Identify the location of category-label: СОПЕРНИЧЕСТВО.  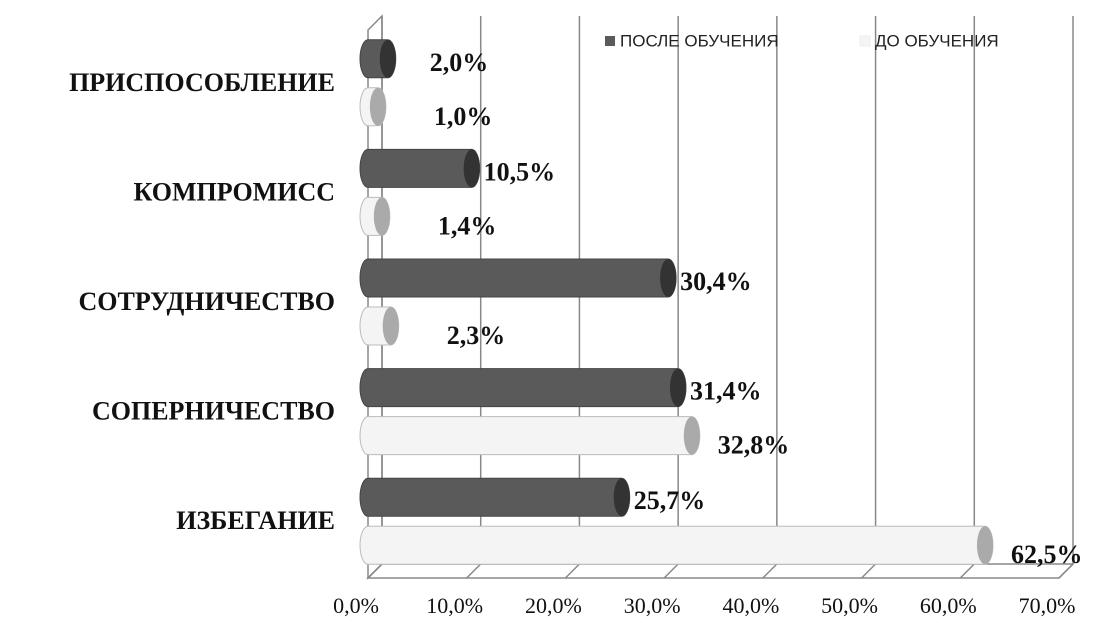
(213, 411).